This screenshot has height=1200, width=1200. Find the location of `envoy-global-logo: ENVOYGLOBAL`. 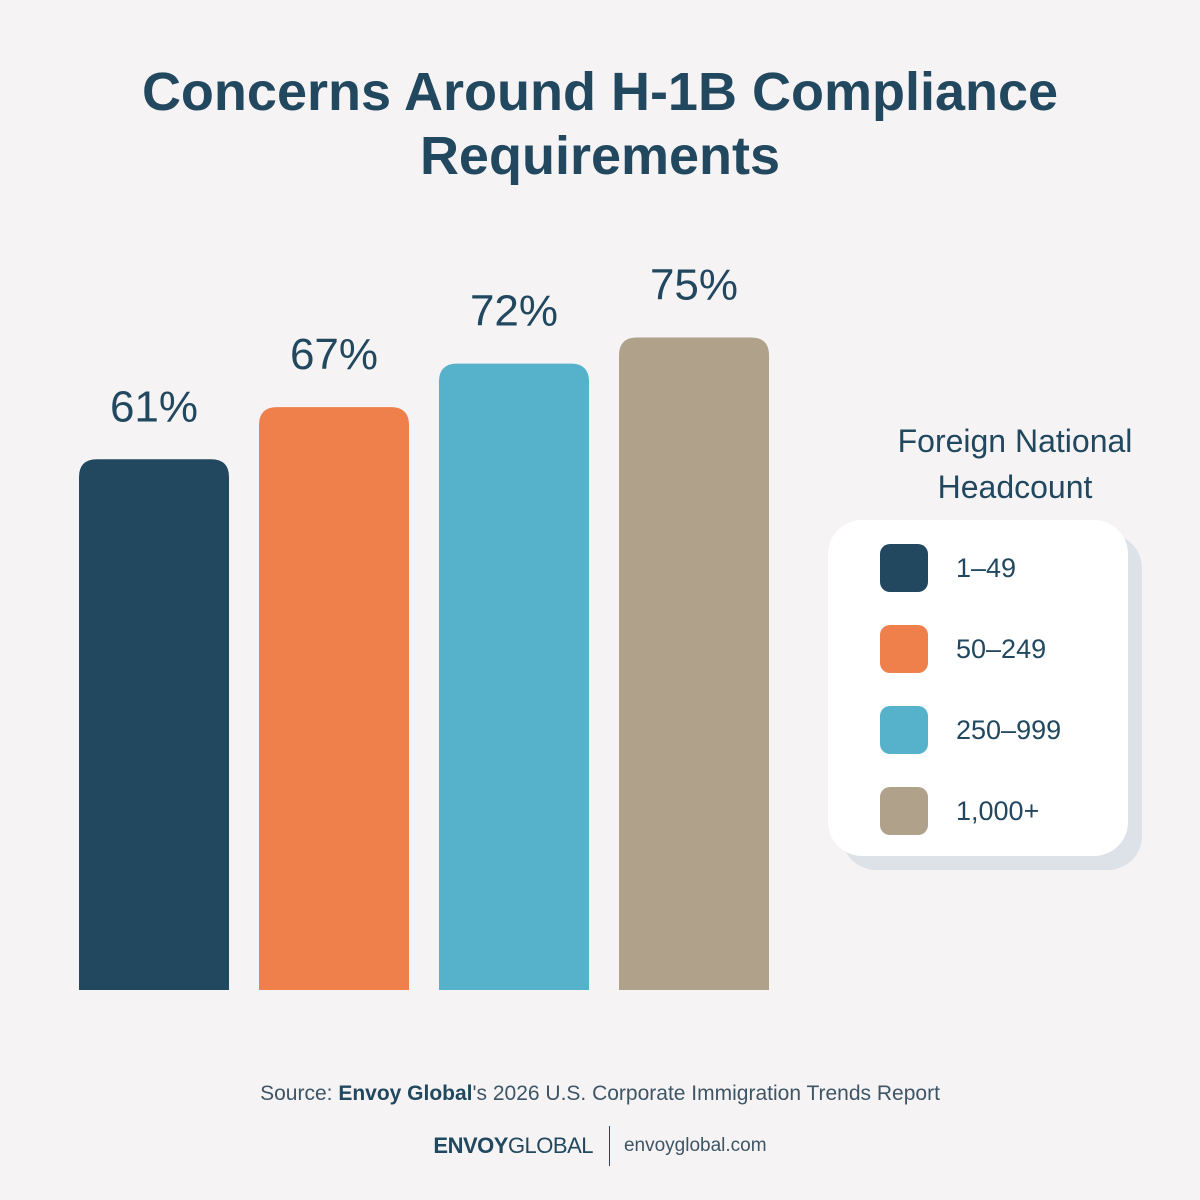

envoy-global-logo: ENVOYGLOBAL is located at coordinates (513, 1146).